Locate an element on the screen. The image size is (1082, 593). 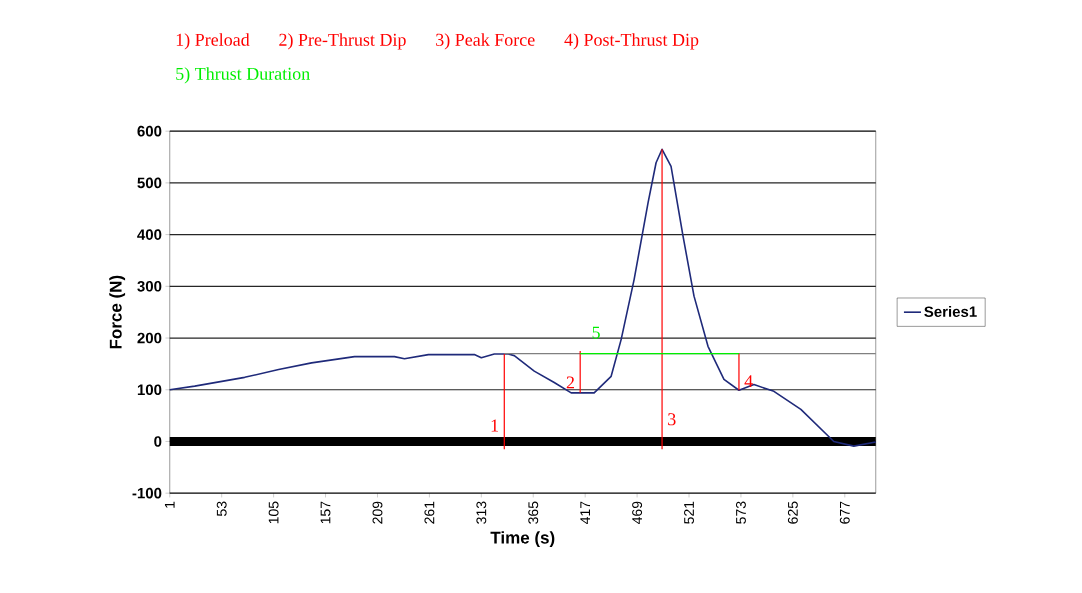
text: 5) Thrust Duration is located at coordinates (243, 75).